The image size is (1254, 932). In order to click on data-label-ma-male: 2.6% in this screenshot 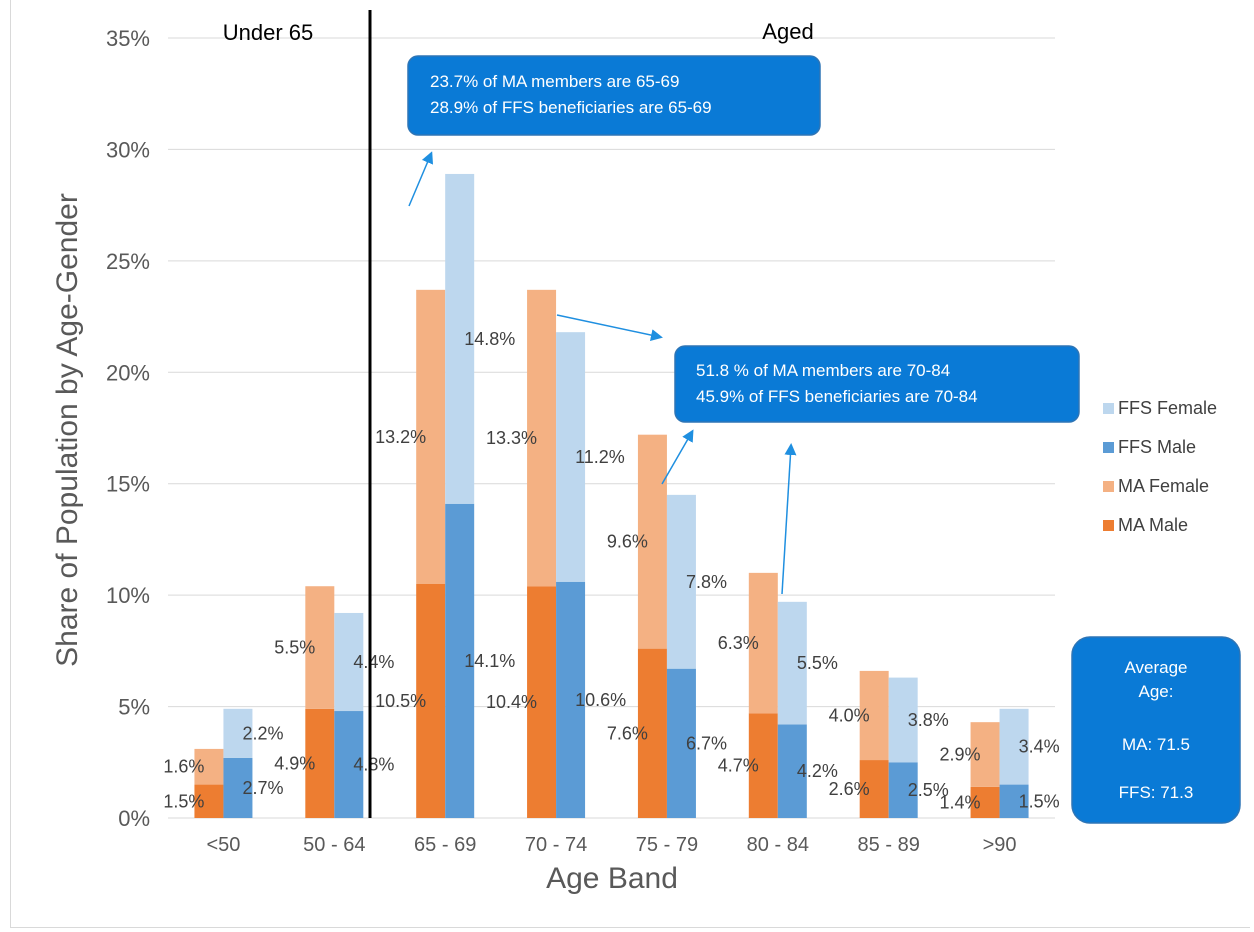, I will do `click(849, 789)`.